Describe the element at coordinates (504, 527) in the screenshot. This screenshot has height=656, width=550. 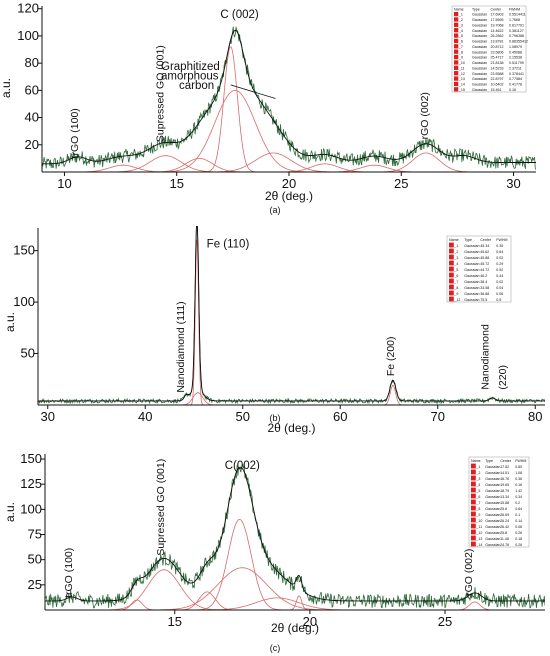
I see `table-cell: 26.42` at that location.